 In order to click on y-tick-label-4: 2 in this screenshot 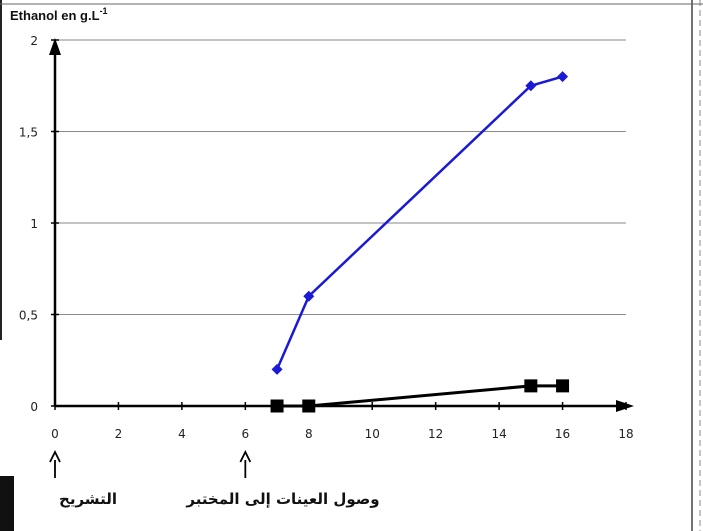, I will do `click(34, 41)`.